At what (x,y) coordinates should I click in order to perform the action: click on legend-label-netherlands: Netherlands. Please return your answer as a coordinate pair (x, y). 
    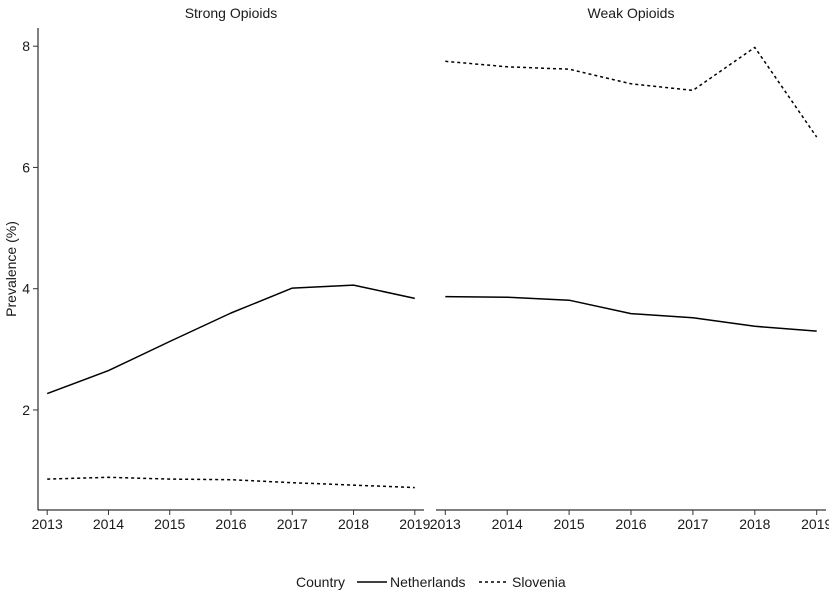
    Looking at the image, I should click on (428, 582).